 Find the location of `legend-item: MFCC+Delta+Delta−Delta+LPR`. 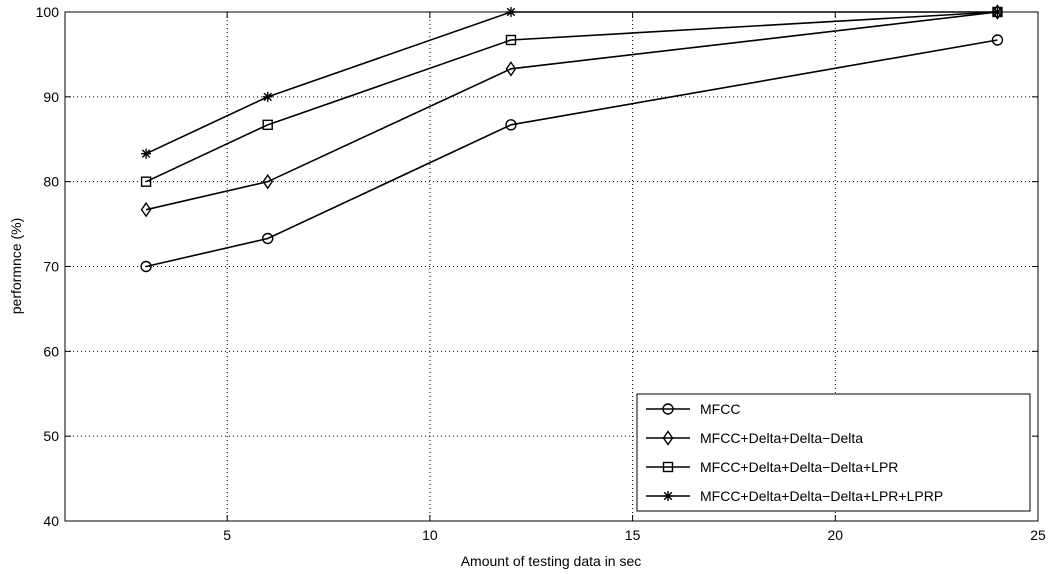

legend-item: MFCC+Delta+Delta−Delta+LPR is located at coordinates (772, 467).